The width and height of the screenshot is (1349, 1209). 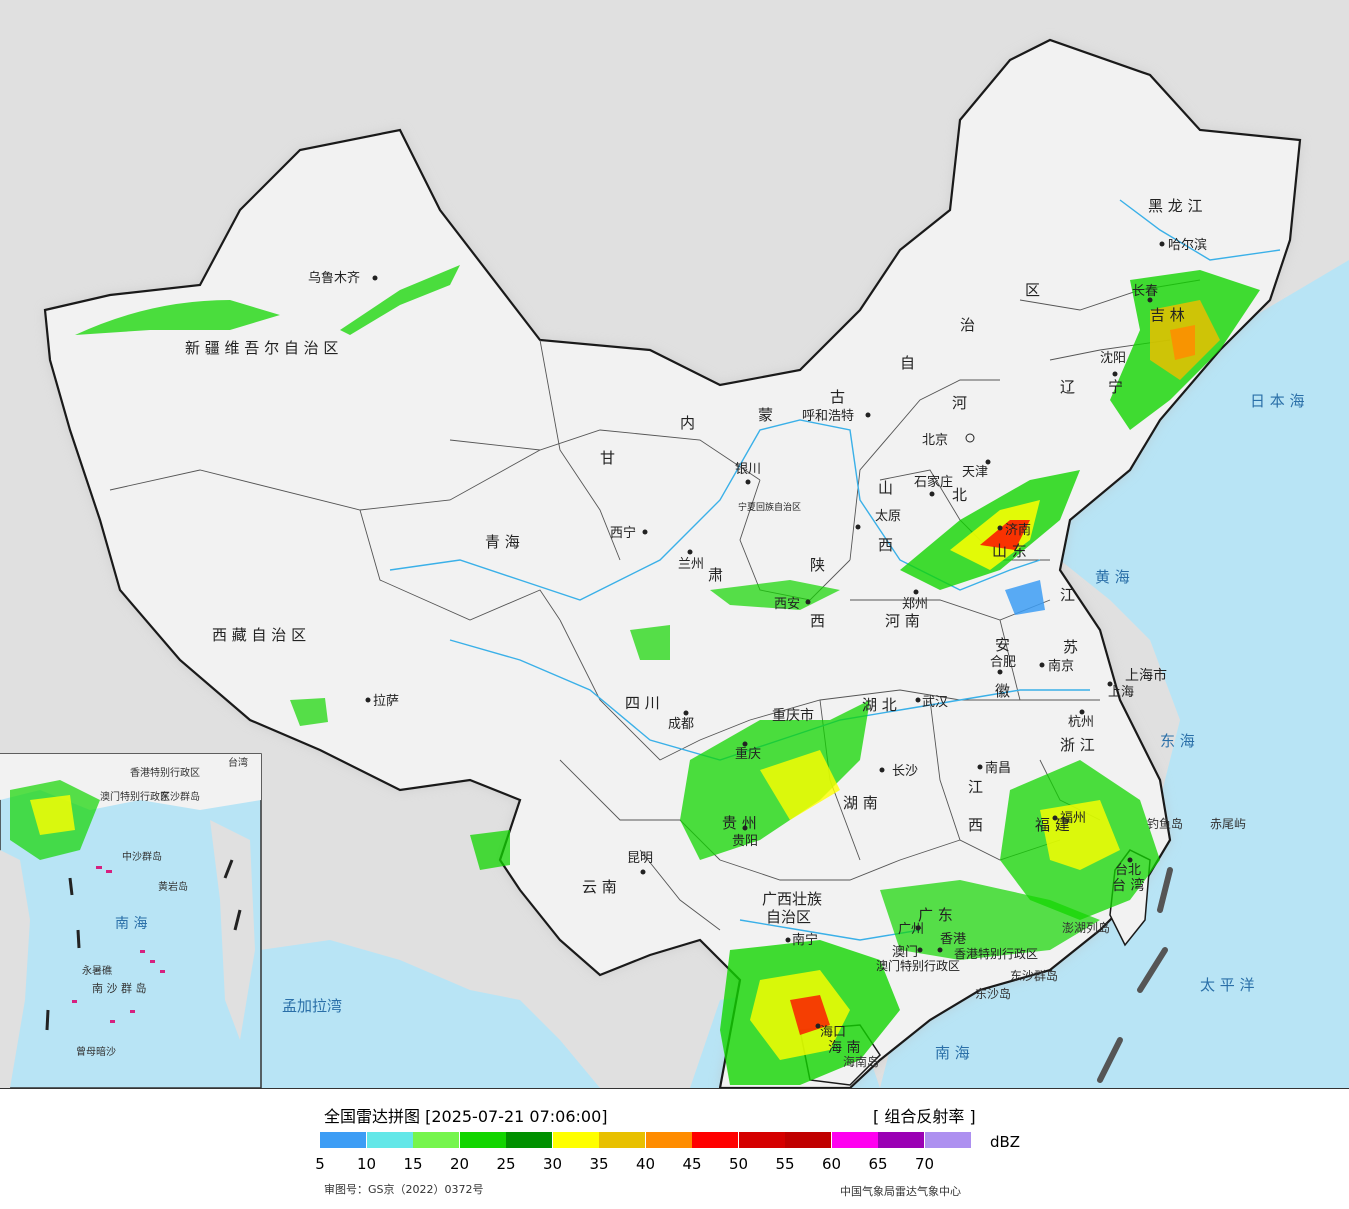 I want to click on scale-tick-label: 65, so click(x=878, y=1164).